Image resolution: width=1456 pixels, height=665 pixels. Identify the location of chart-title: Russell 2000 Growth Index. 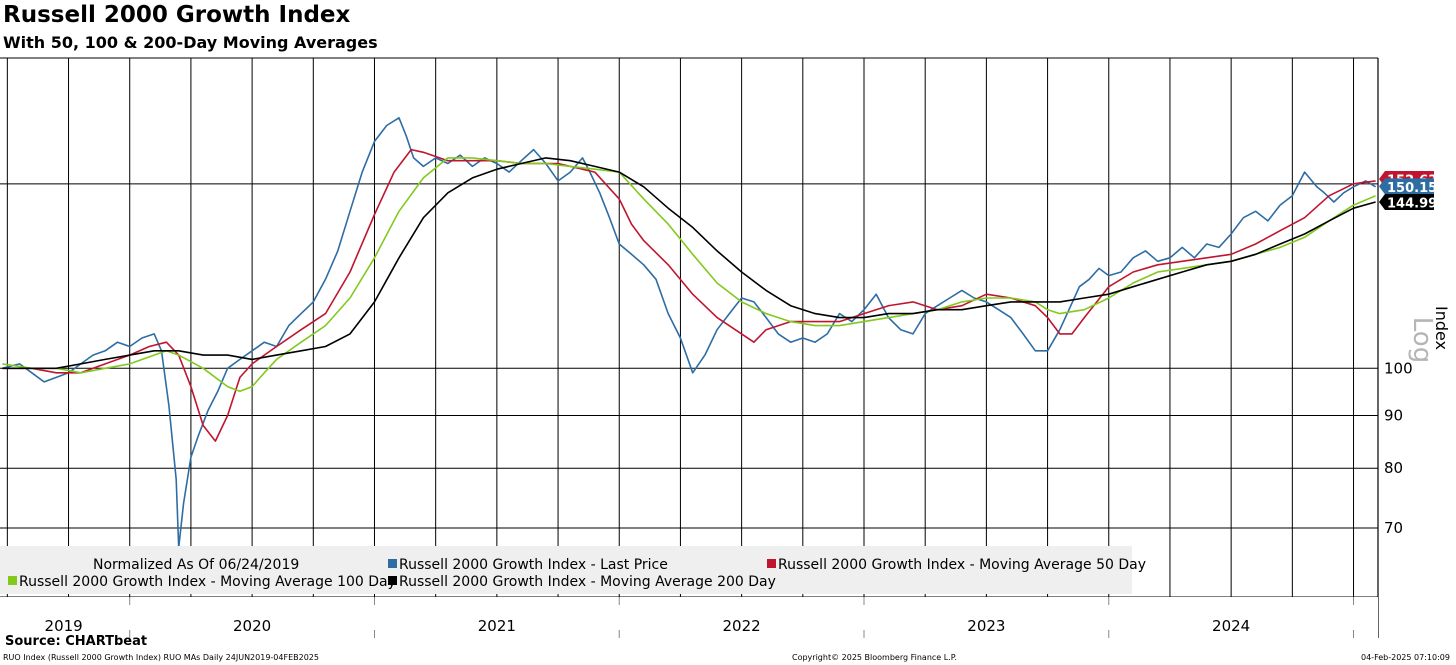
(177, 15).